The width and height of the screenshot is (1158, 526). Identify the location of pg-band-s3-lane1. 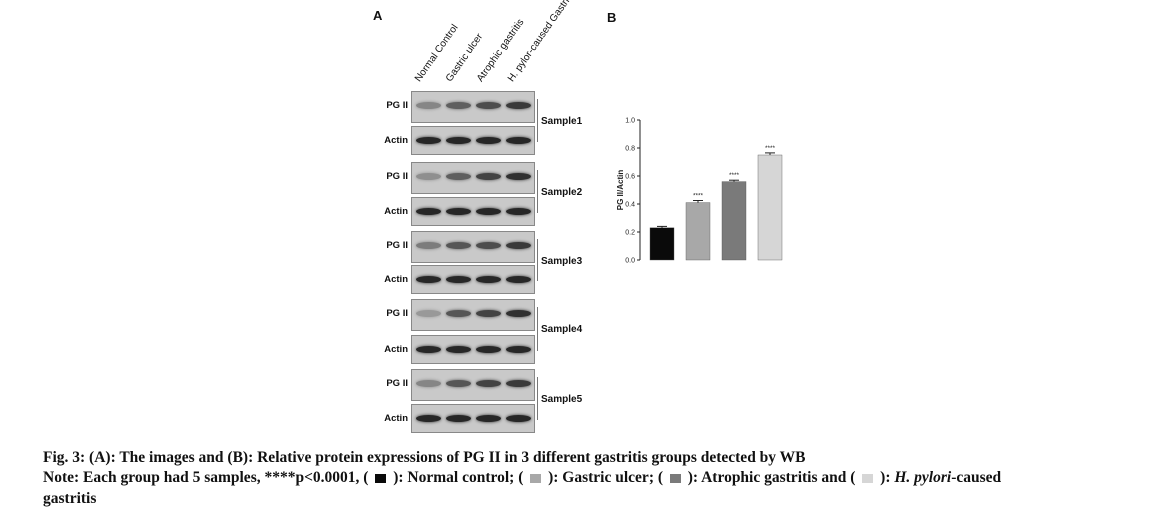
(428, 245).